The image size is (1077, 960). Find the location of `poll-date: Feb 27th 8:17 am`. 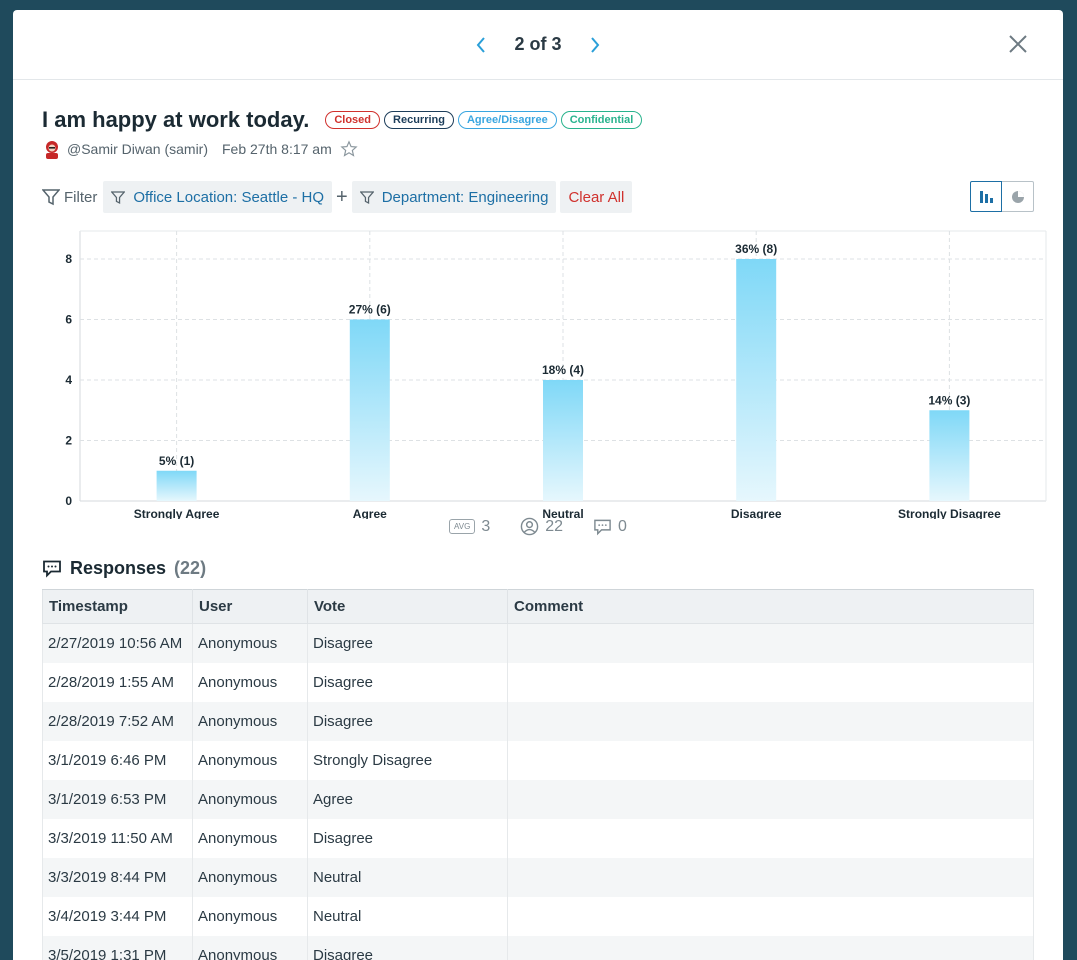

poll-date: Feb 27th 8:17 am is located at coordinates (277, 149).